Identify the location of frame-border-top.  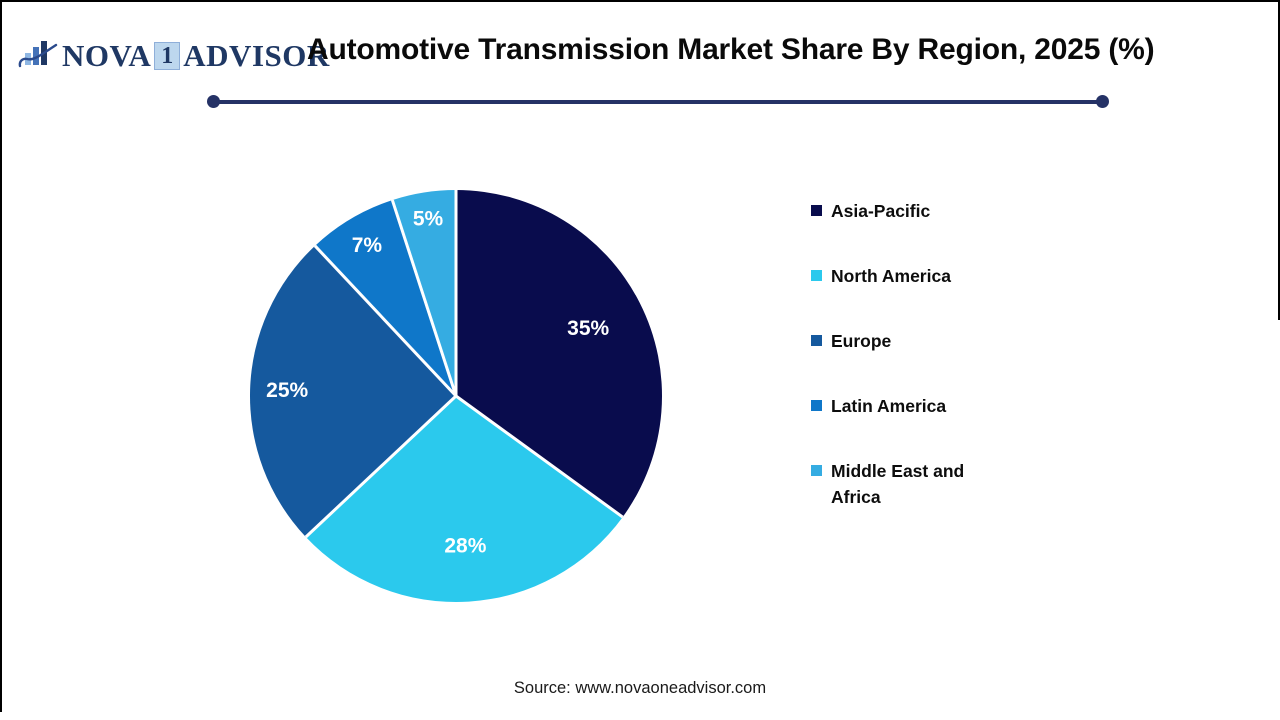
(640, 1).